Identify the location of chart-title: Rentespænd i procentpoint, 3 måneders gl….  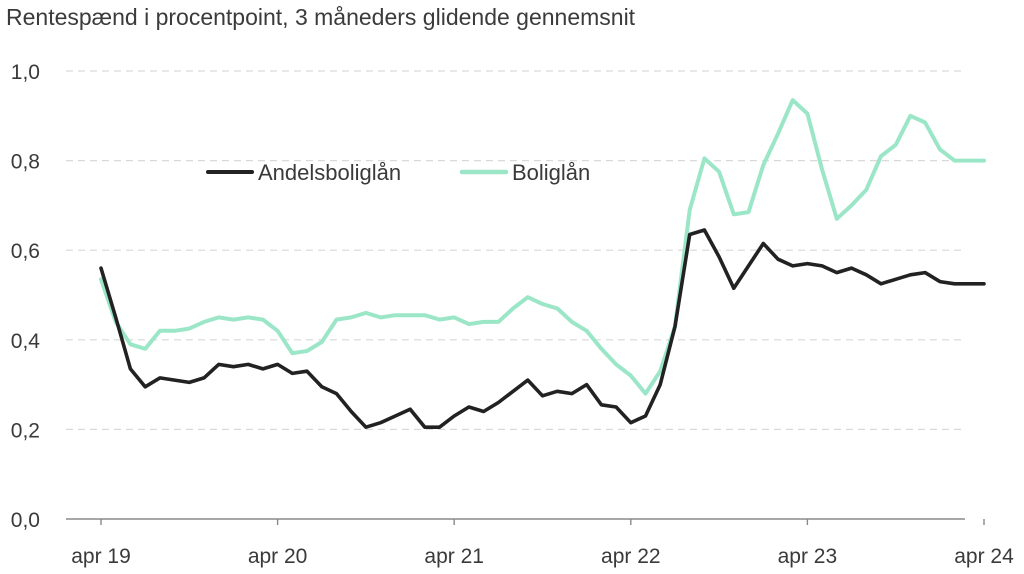
(321, 17).